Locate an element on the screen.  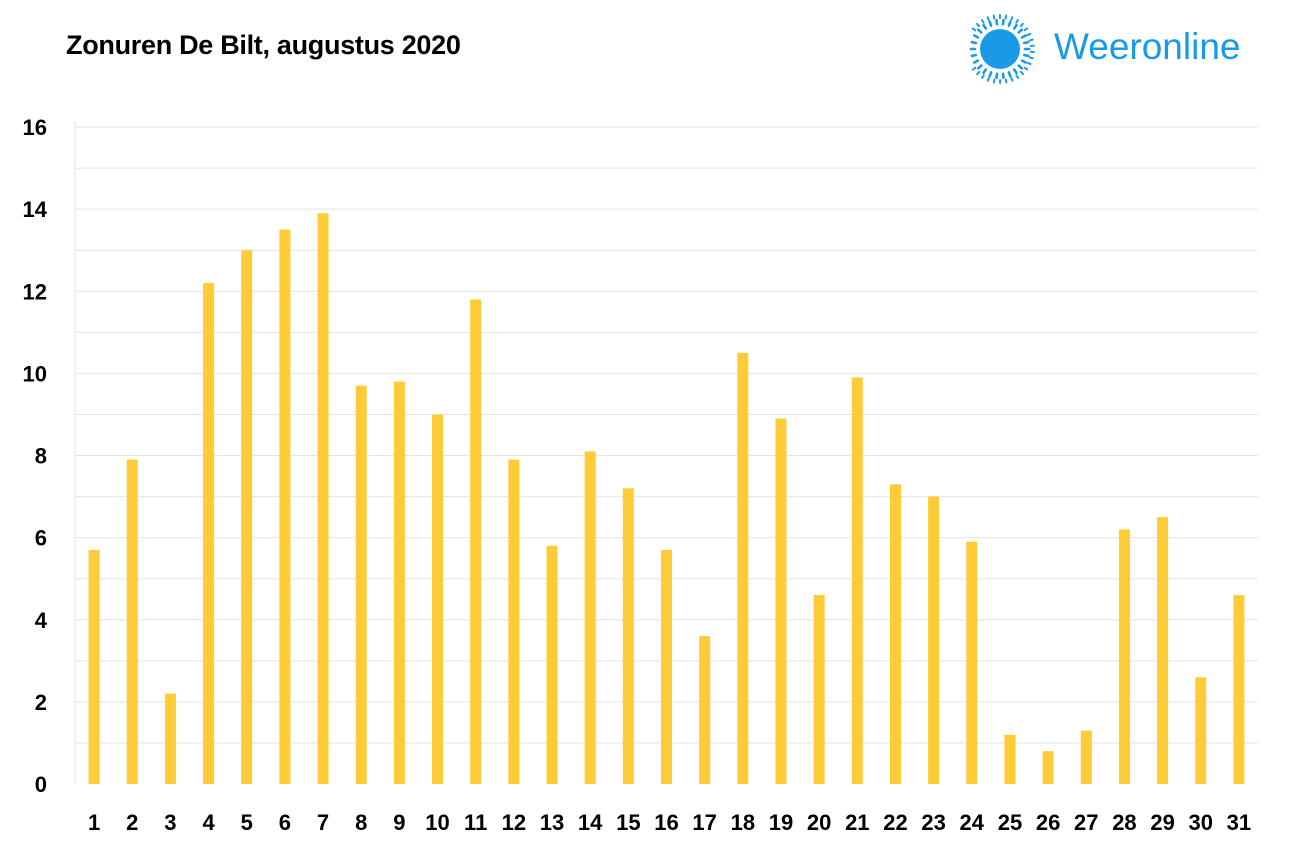
x-tick-label: 19 is located at coordinates (781, 822).